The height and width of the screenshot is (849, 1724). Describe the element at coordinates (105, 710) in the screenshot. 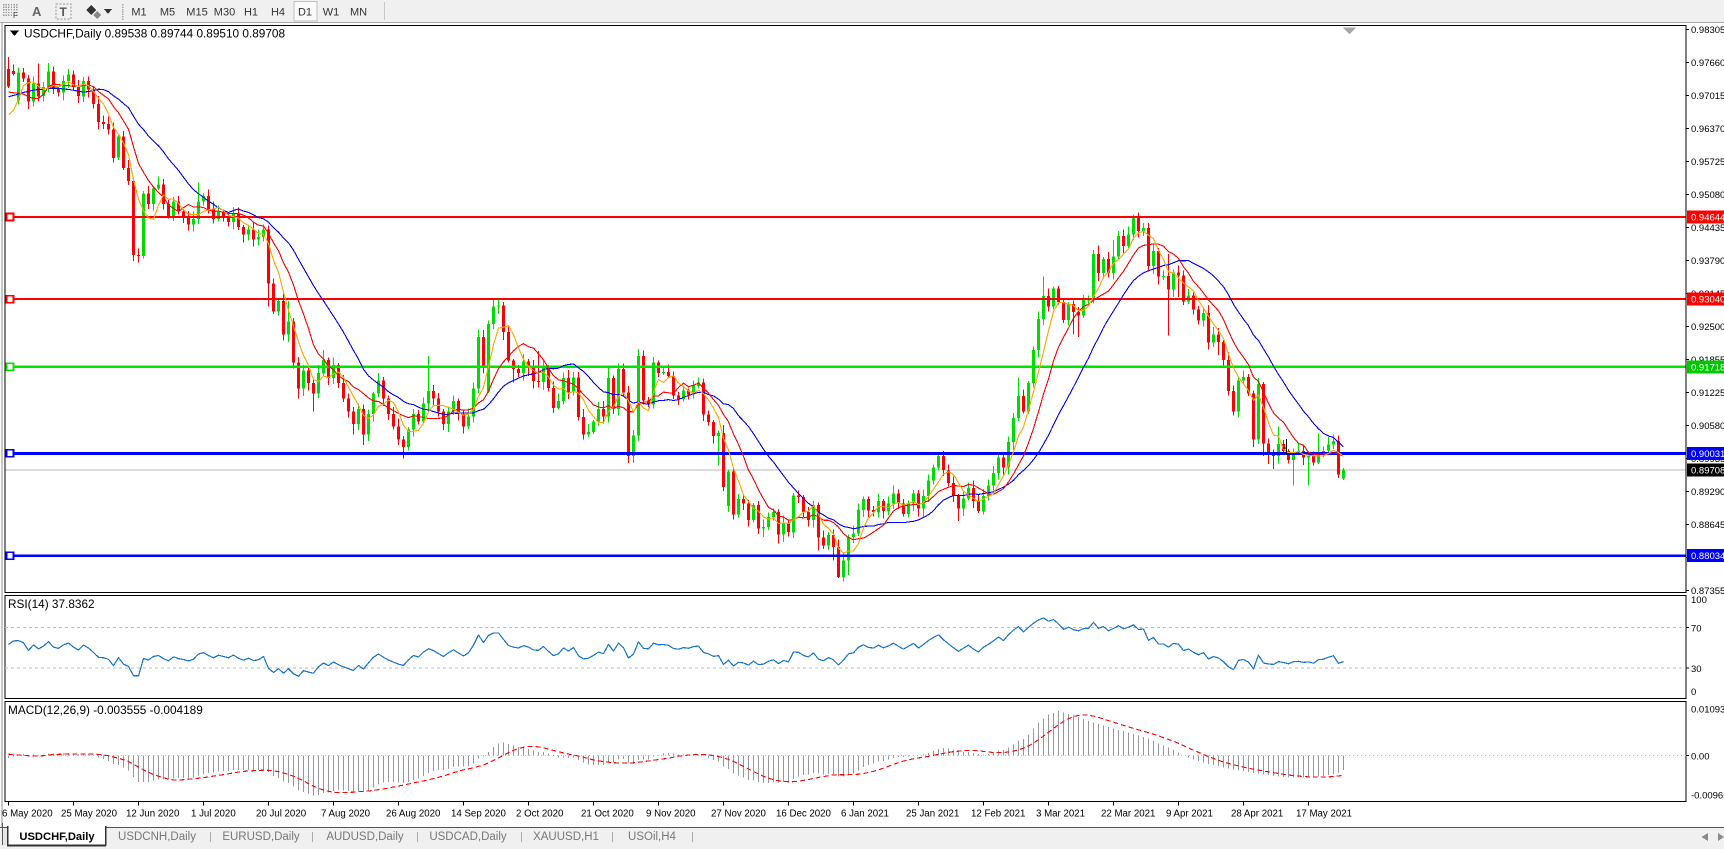

I see `svg-text:MACD(12,26,9) -0.003555 -0.004: MACD(12,26,9) -0.003555 -0.004189` at that location.